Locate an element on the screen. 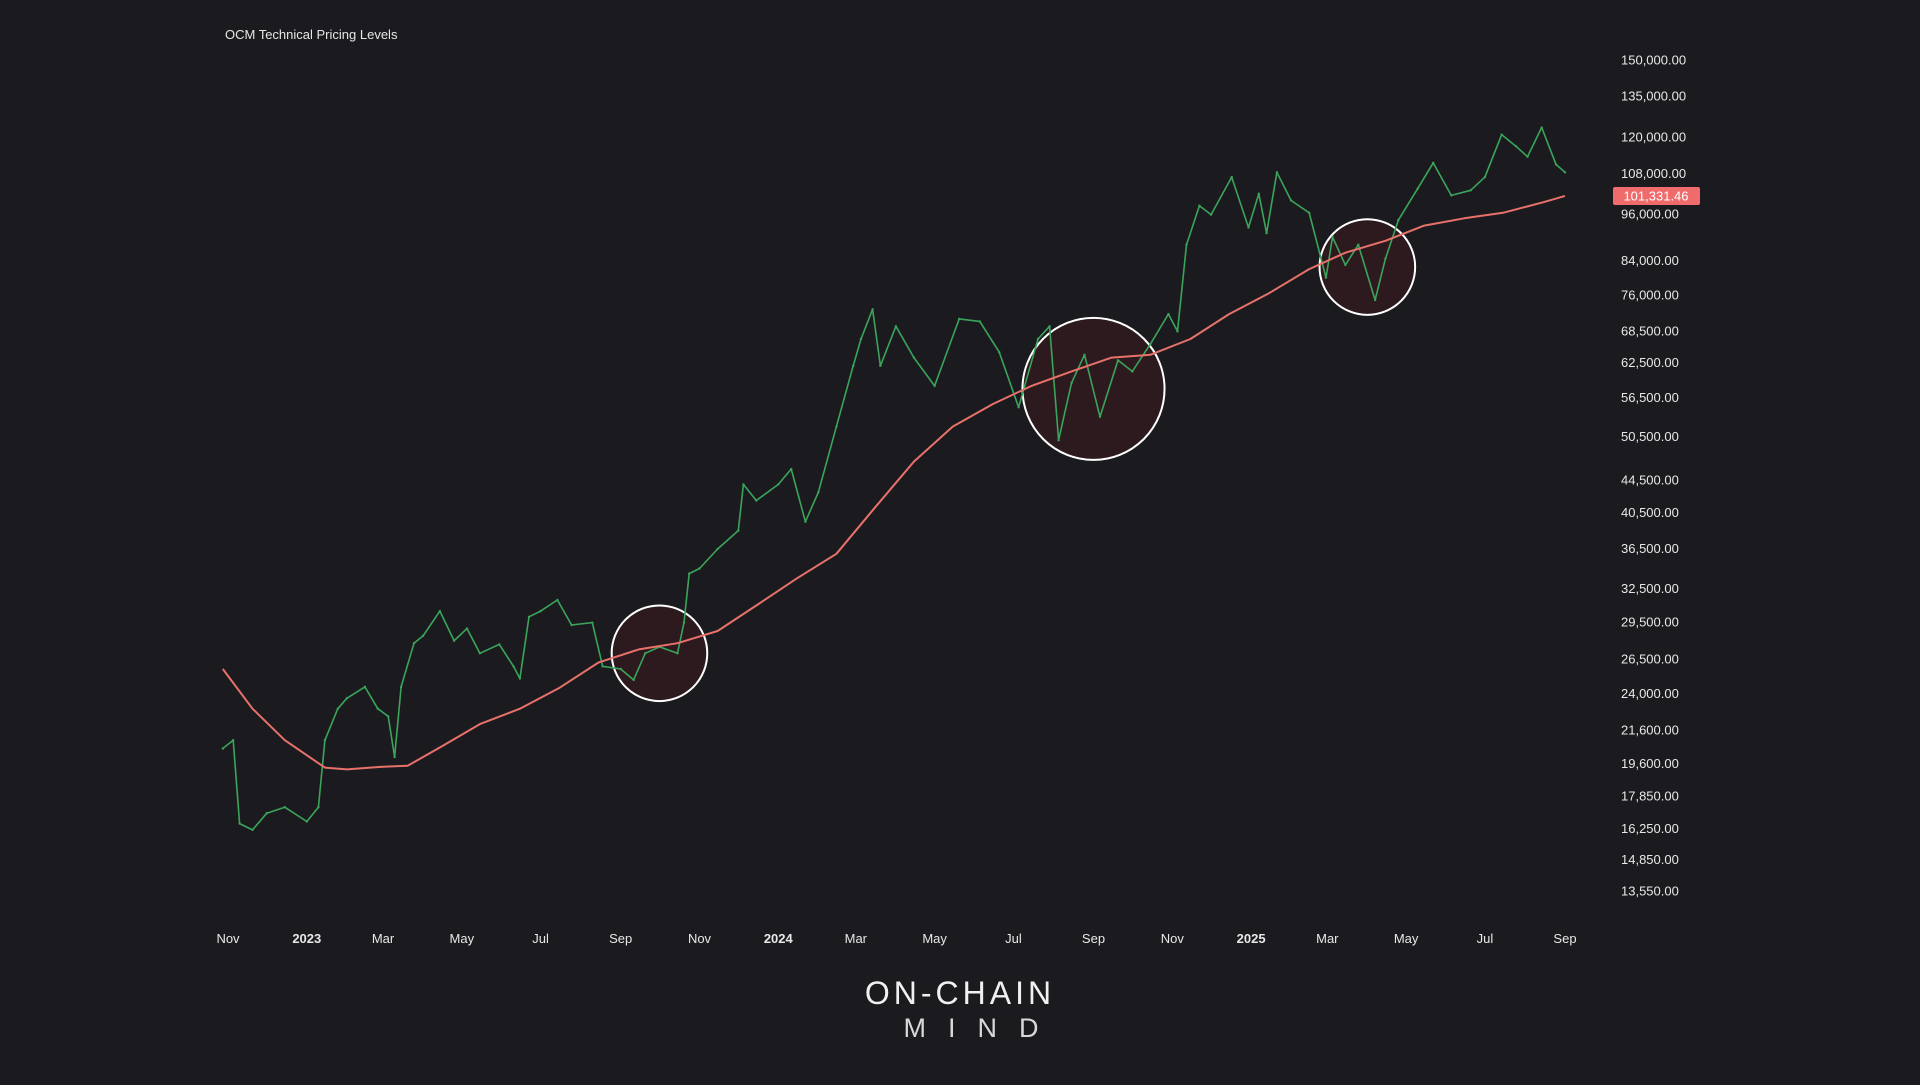 This screenshot has width=1920, height=1085. y-tick-label: 29,500.00 is located at coordinates (1650, 622).